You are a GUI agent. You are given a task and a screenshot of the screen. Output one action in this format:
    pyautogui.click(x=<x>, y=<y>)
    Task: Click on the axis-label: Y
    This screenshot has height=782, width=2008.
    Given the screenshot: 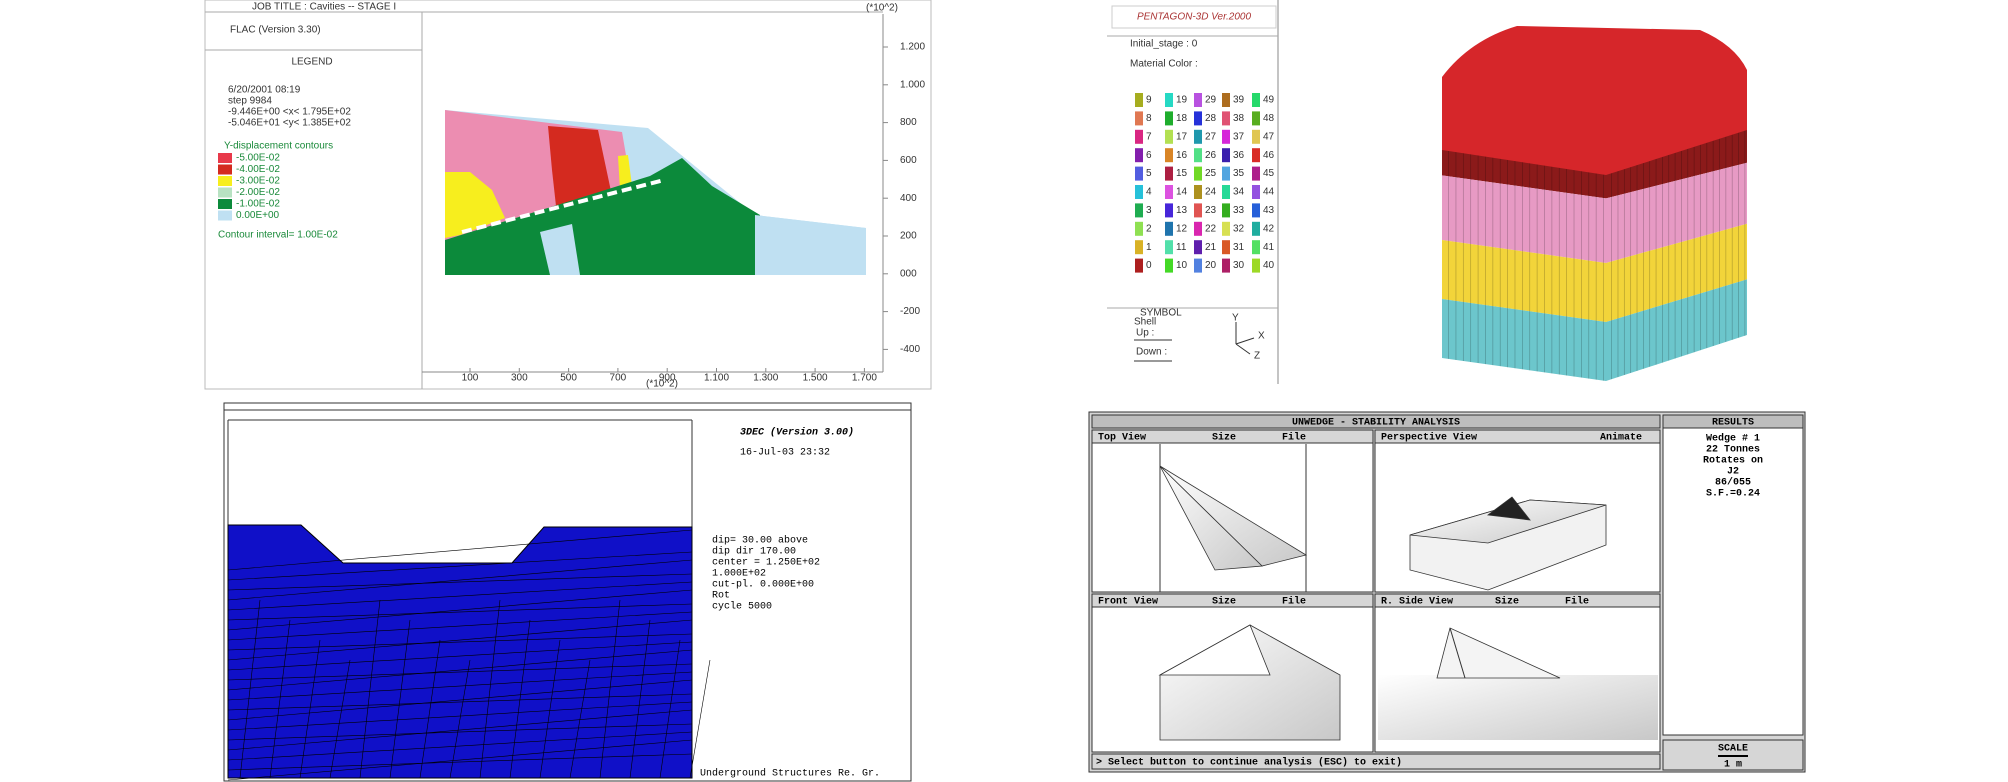 What is the action you would take?
    pyautogui.click(x=1235, y=318)
    